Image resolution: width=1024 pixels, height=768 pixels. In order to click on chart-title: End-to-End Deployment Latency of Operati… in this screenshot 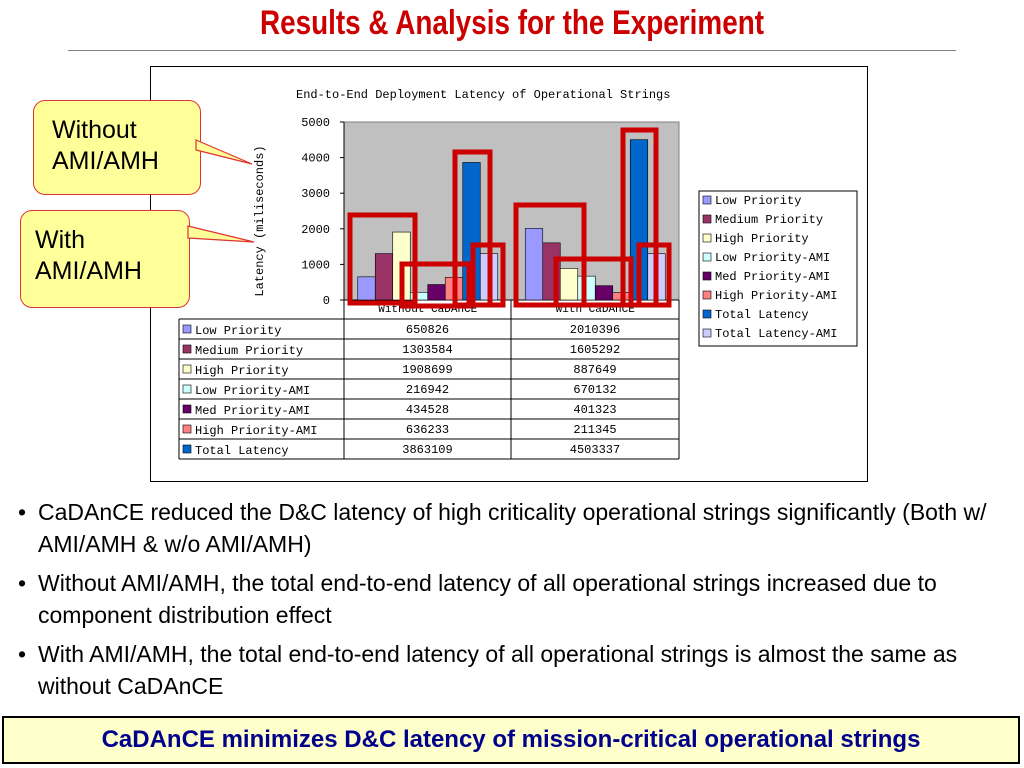, I will do `click(483, 95)`.